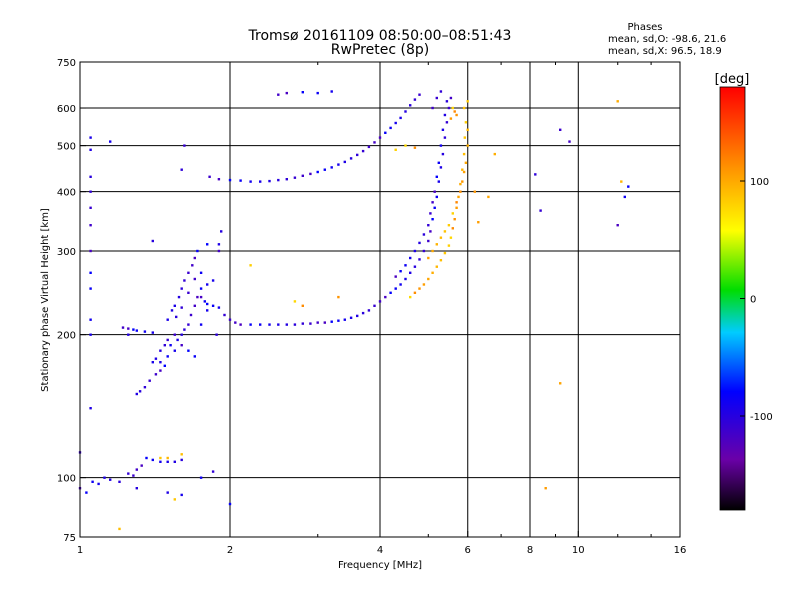 Image resolution: width=800 pixels, height=600 pixels. Describe the element at coordinates (530, 550) in the screenshot. I see `x-tick-label: 8` at that location.